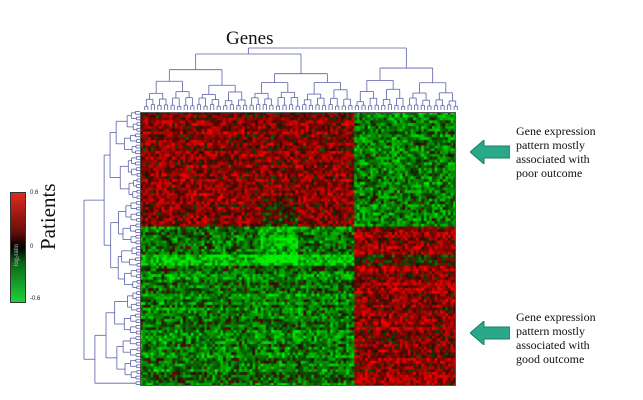  Describe the element at coordinates (549, 173) in the screenshot. I see `annotation-line: poor outcome` at that location.